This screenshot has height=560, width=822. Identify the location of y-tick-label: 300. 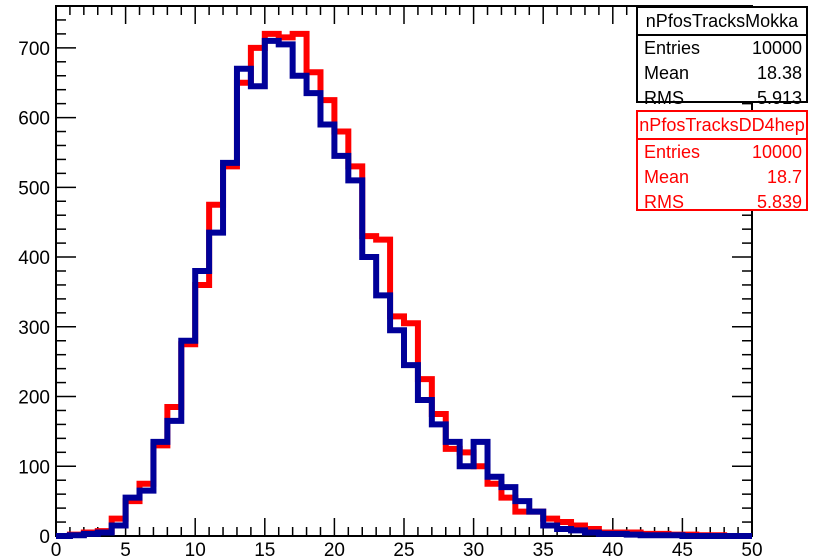
(34, 328).